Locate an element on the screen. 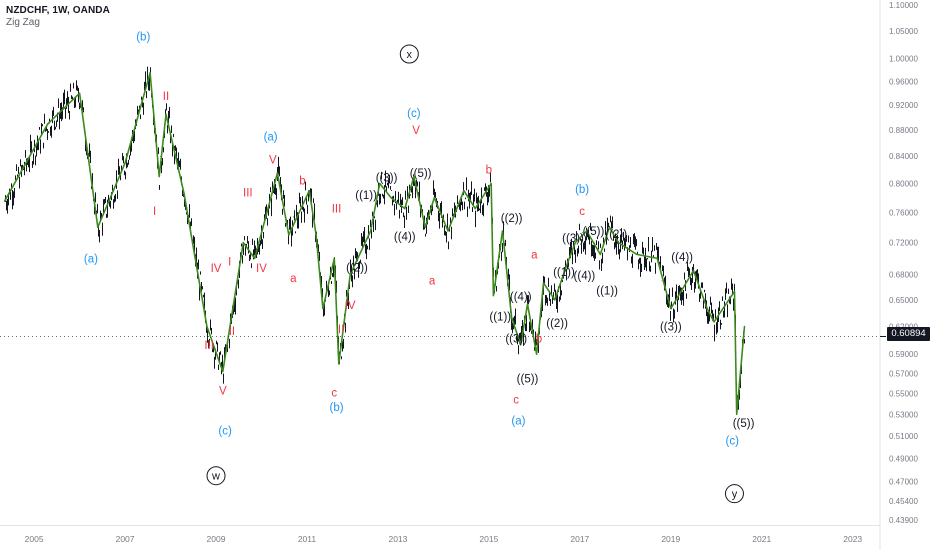  x-tick-label: 2021 is located at coordinates (761, 539).